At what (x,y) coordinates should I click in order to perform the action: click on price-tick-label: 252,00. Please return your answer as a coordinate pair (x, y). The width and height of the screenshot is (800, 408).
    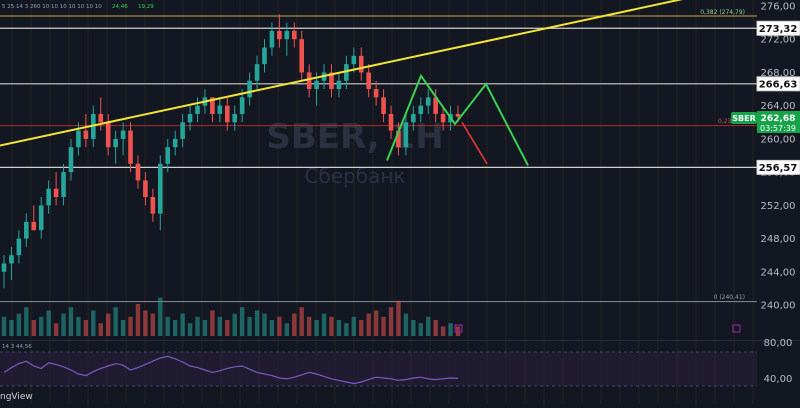
    Looking at the image, I should click on (778, 206).